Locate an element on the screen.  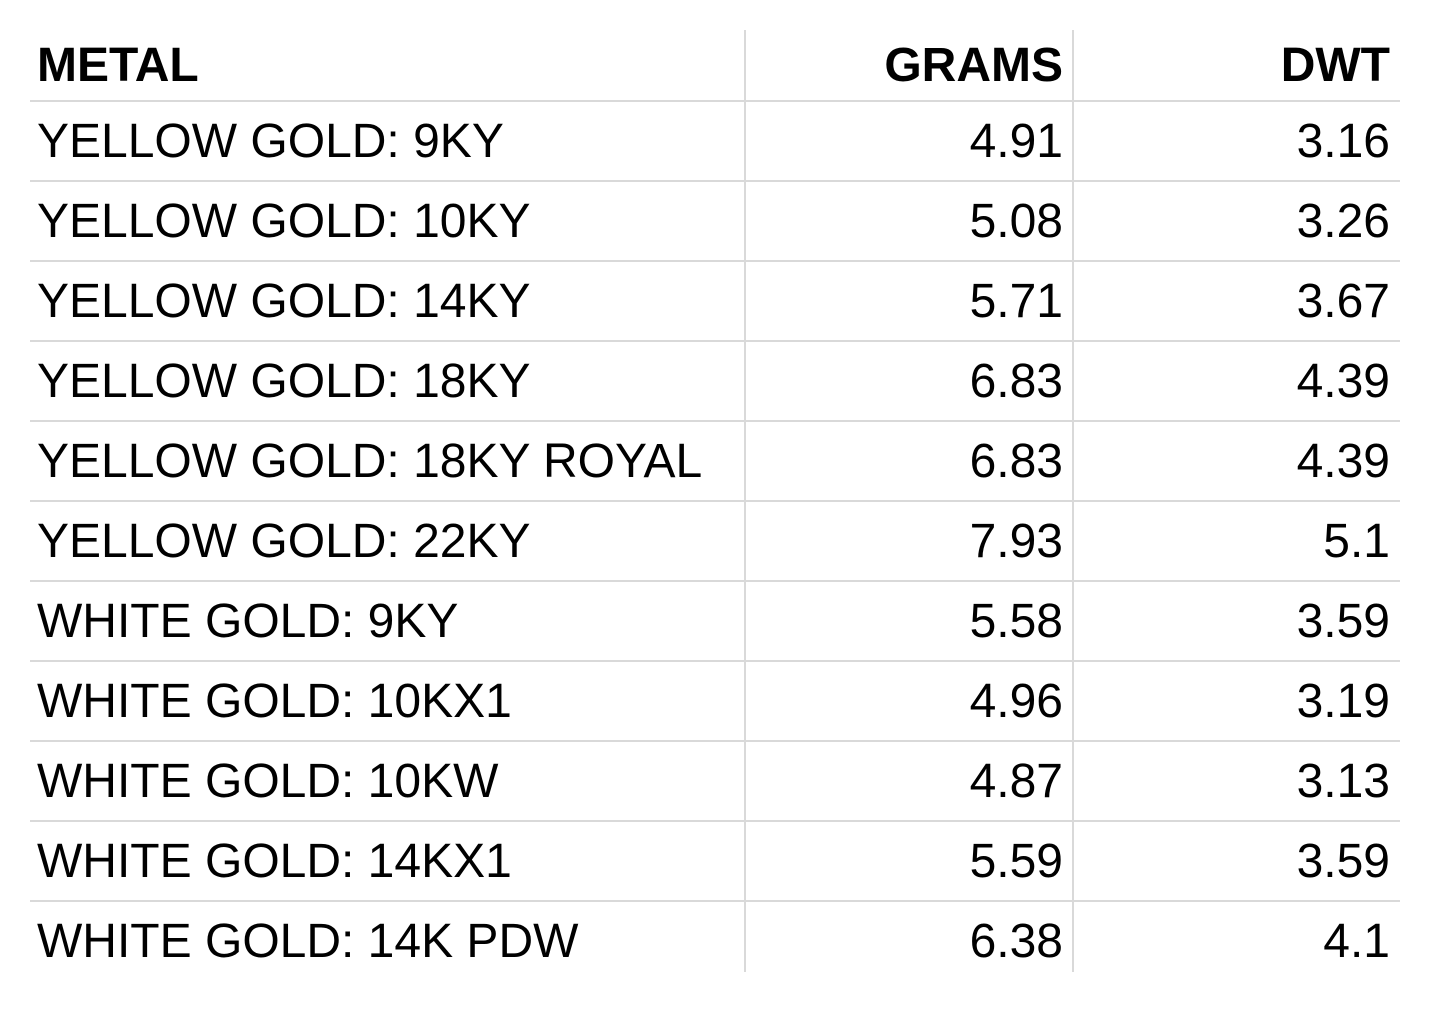
table-cell: YELLOW GOLD: 18KY is located at coordinates (284, 381).